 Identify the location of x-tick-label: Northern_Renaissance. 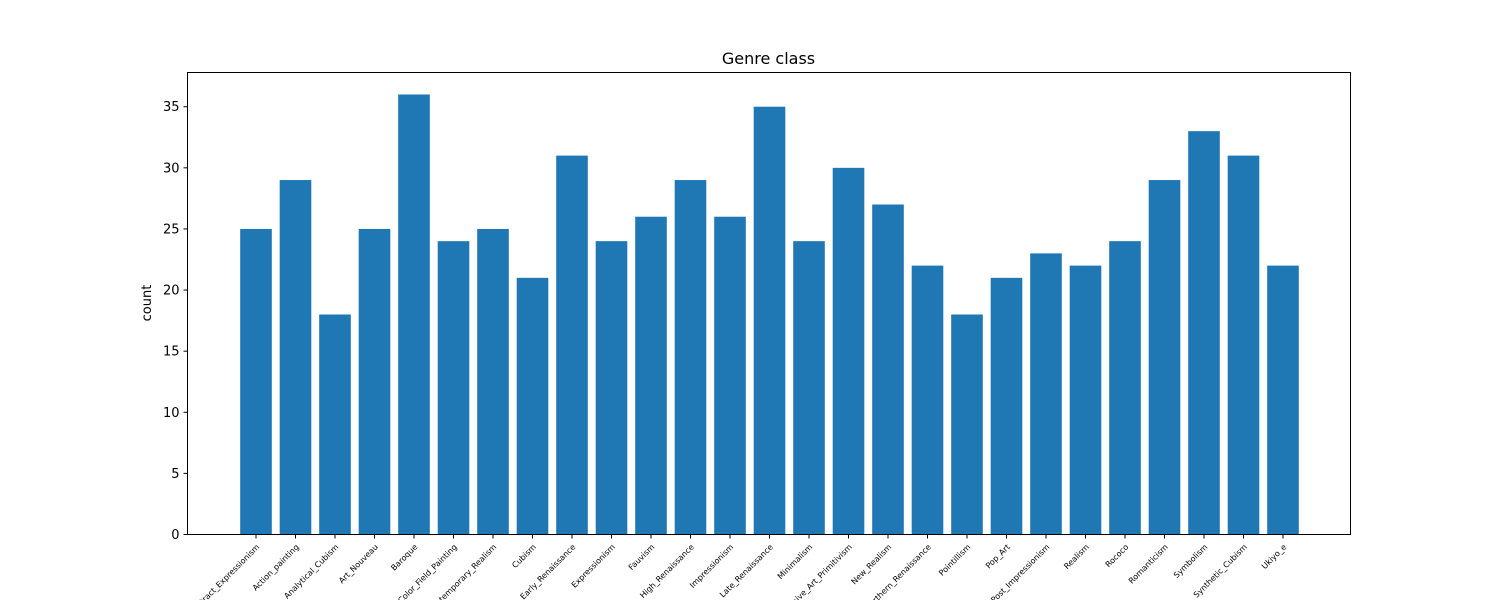
(898, 571).